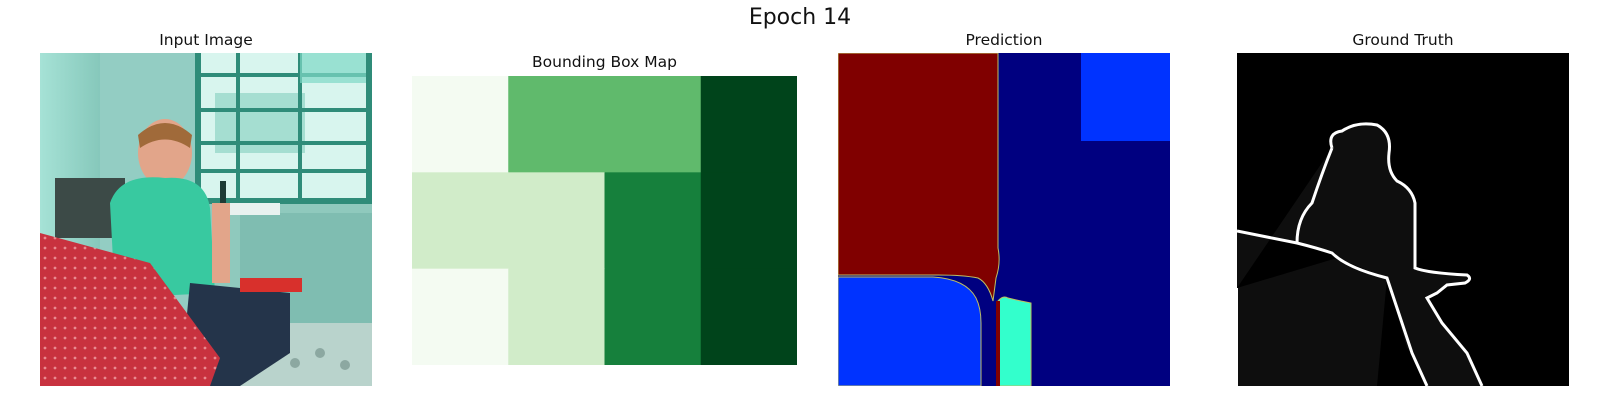 This screenshot has height=400, width=1600. I want to click on prediction-title: Prediction, so click(1004, 40).